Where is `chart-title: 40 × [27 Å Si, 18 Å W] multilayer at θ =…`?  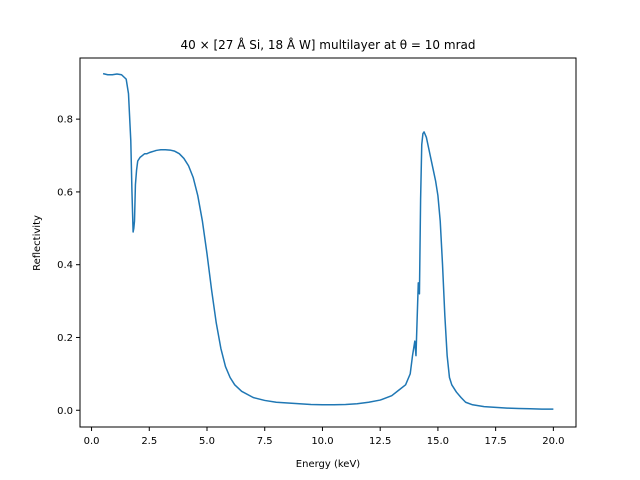 chart-title: 40 × [27 Å Si, 18 Å W] multilayer at θ =… is located at coordinates (328, 44).